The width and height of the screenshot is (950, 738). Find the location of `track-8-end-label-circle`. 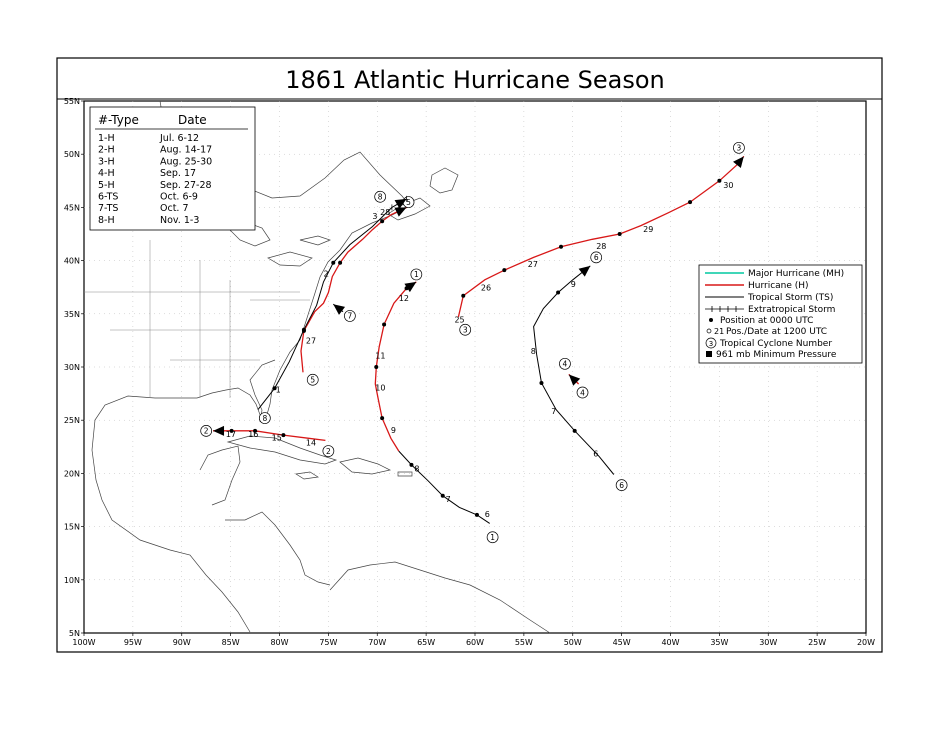

track-8-end-label-circle is located at coordinates (380, 196).